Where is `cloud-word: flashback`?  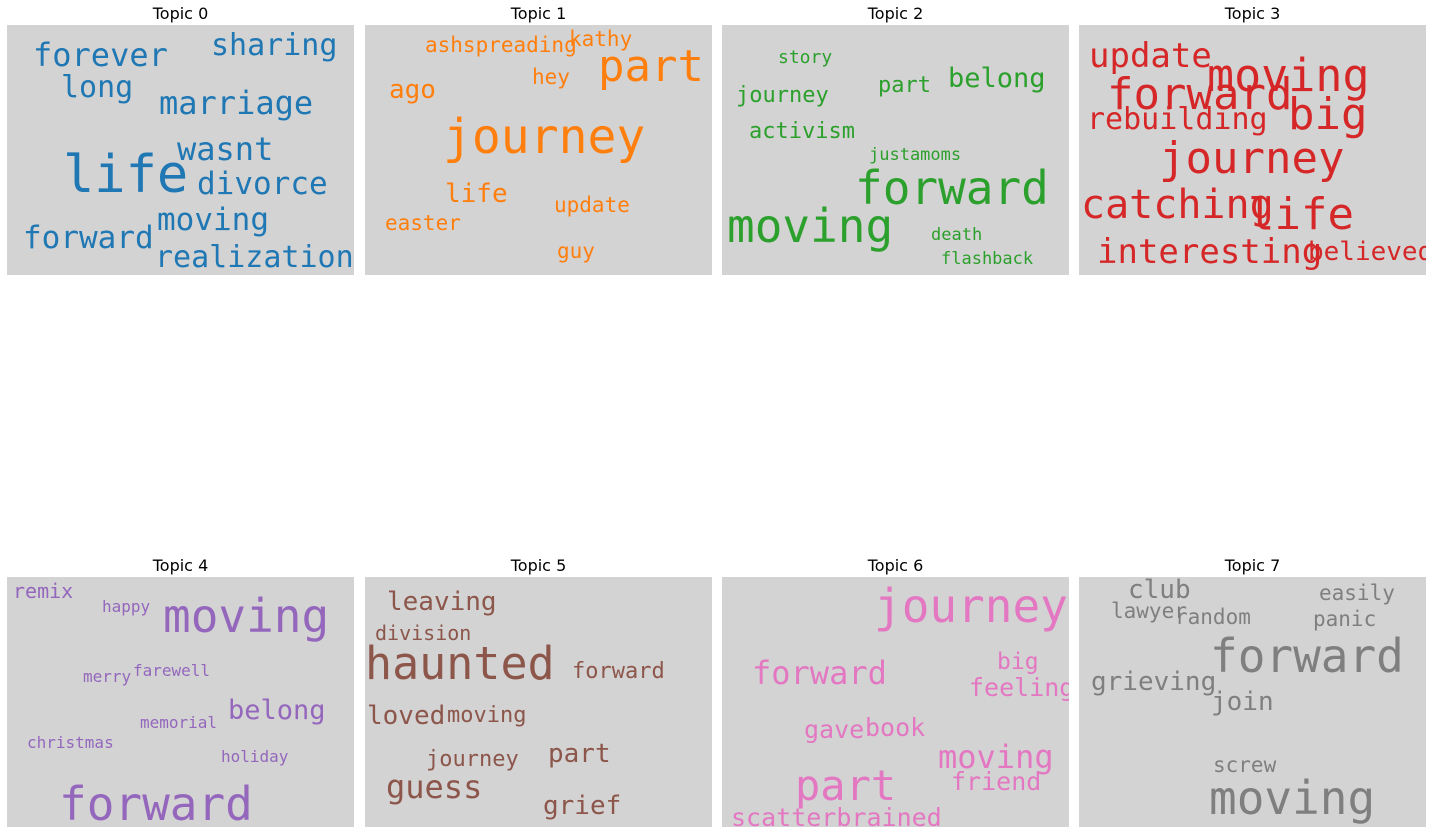
cloud-word: flashback is located at coordinates (987, 259).